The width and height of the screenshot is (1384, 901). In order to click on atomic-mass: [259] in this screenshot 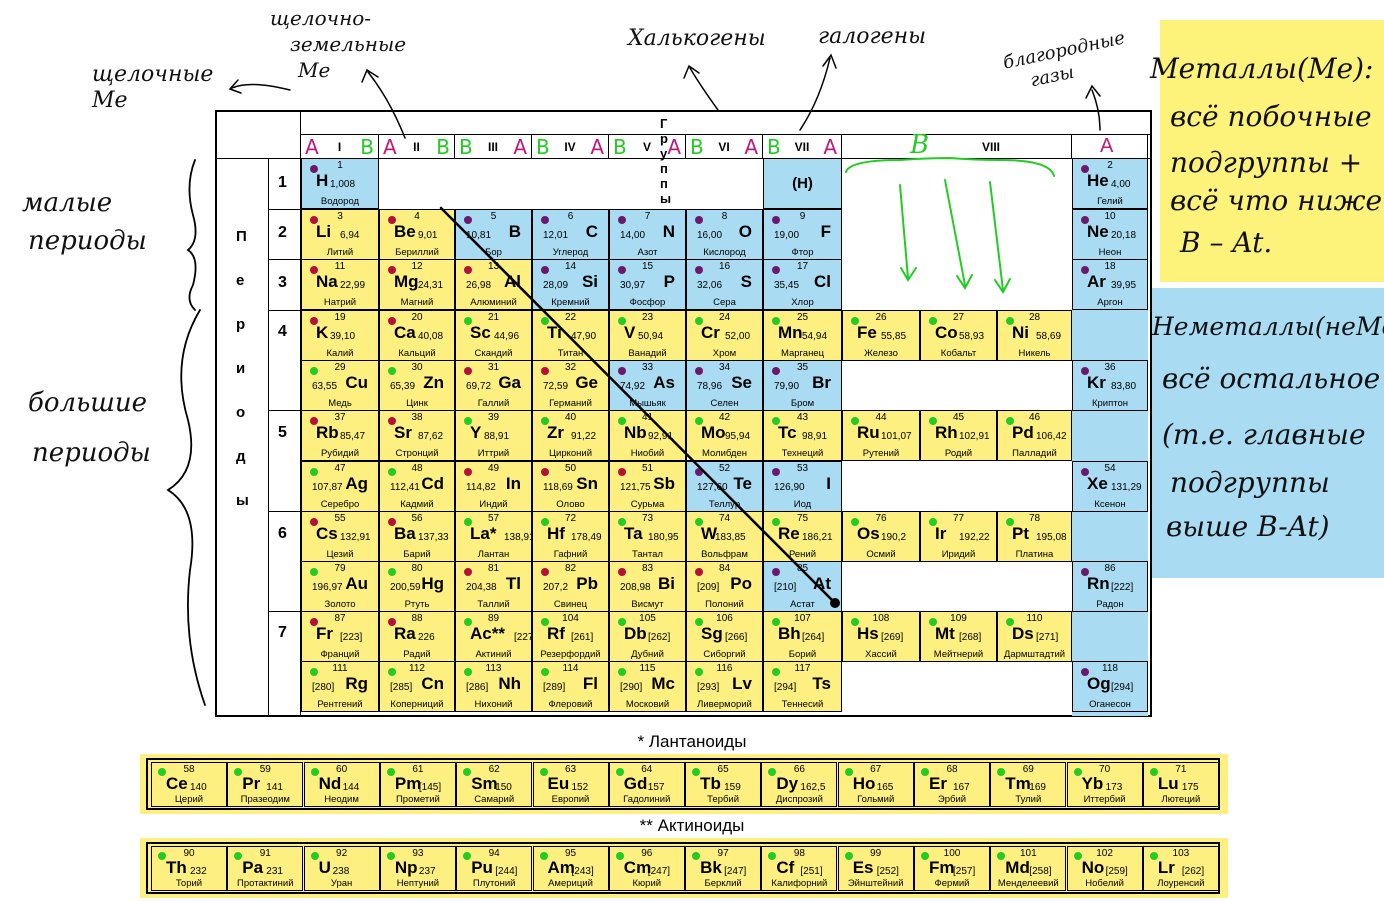, I will do `click(1116, 871)`.